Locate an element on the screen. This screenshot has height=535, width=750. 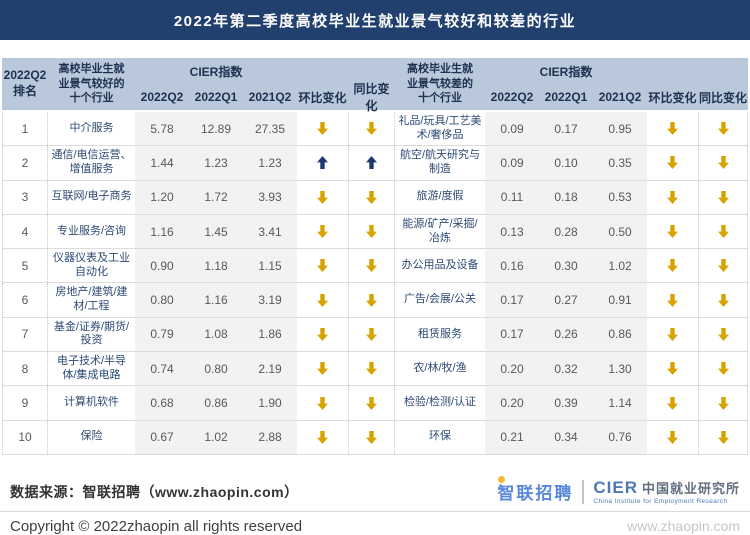
good-industry-cell: 保险 is located at coordinates (91, 436).